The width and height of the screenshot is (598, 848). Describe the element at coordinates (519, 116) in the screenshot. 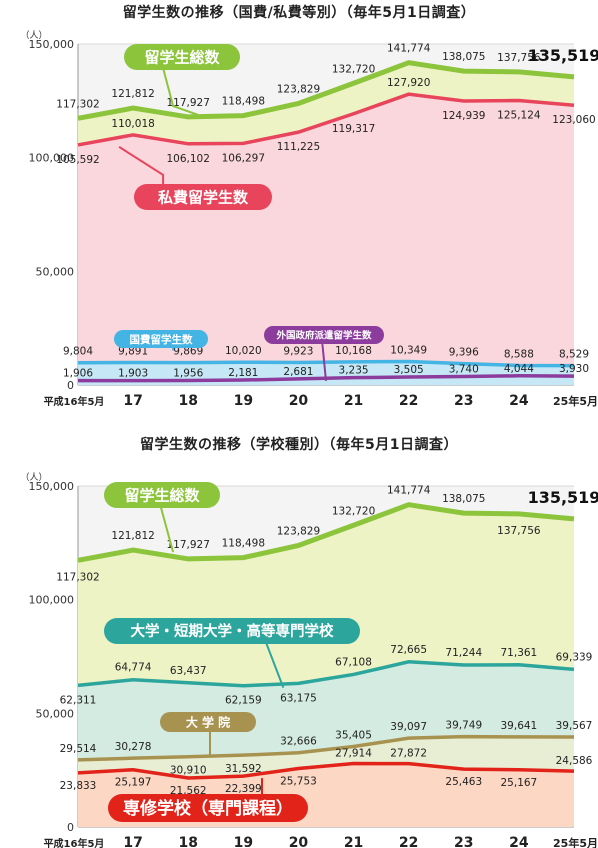

I see `private-data-label: 125,124` at that location.